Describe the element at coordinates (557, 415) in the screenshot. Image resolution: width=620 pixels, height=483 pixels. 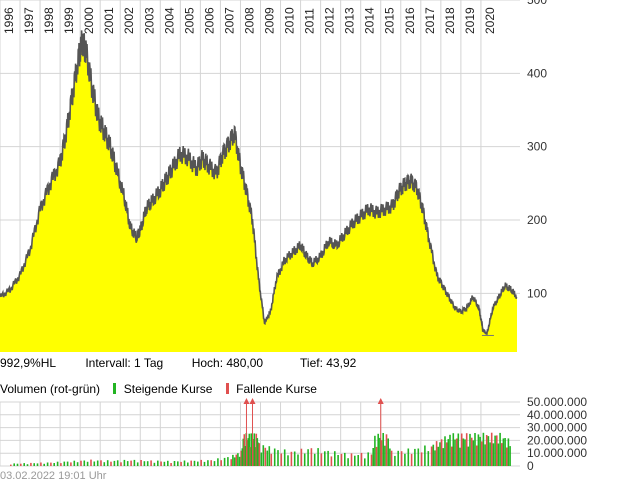
I see `volume-tick-4: 40.000.000` at that location.